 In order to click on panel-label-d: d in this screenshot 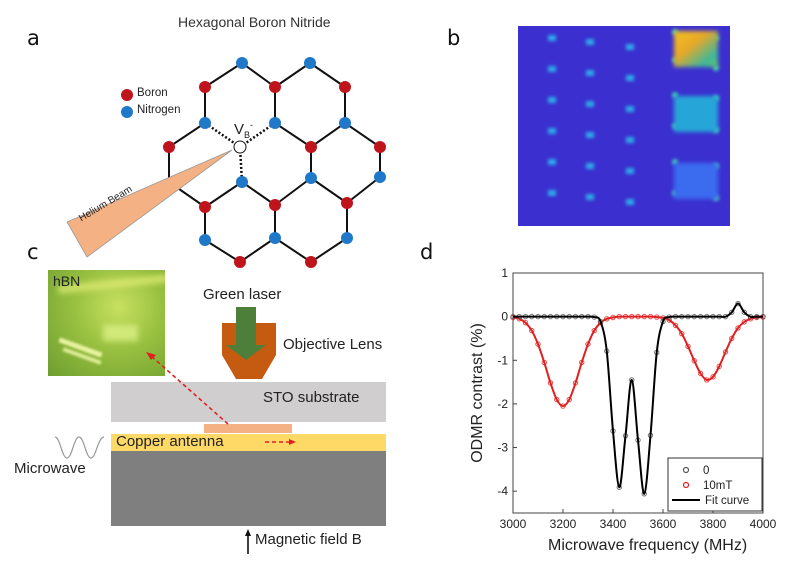, I will do `click(427, 252)`.